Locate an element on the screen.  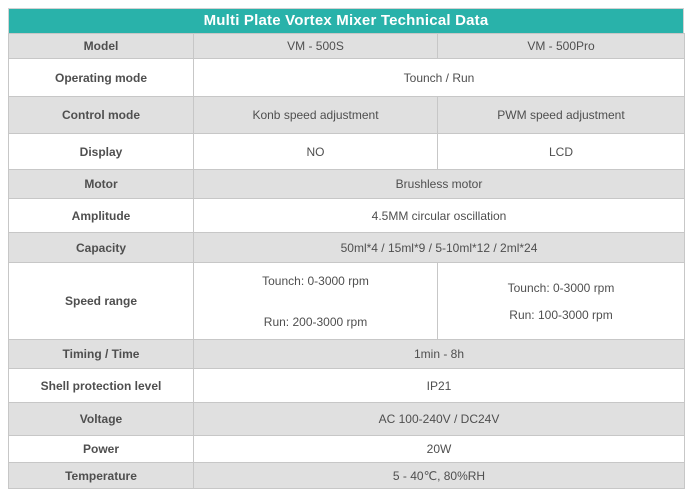
row-label: Capacity is located at coordinates (101, 247).